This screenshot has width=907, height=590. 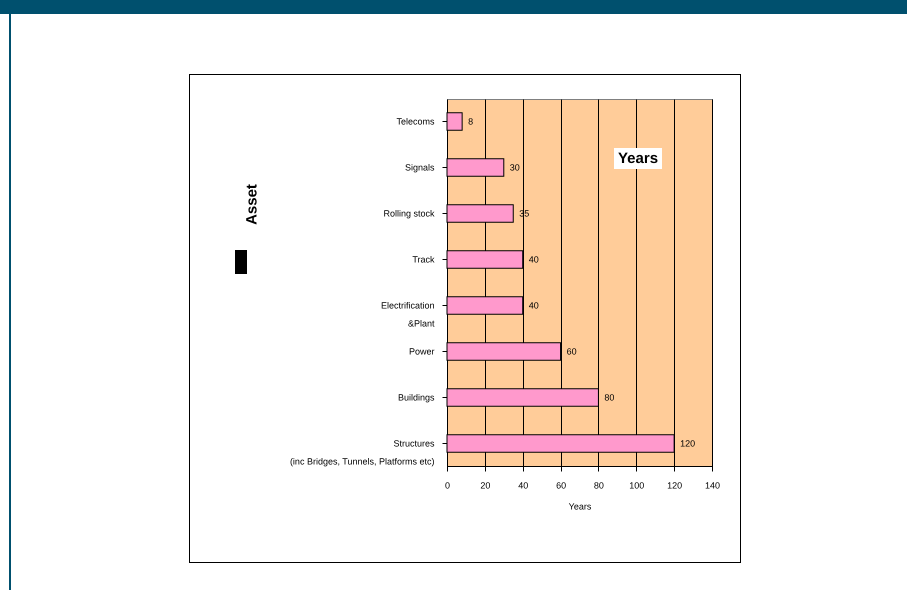 What do you see at coordinates (571, 351) in the screenshot?
I see `data-label: 60` at bounding box center [571, 351].